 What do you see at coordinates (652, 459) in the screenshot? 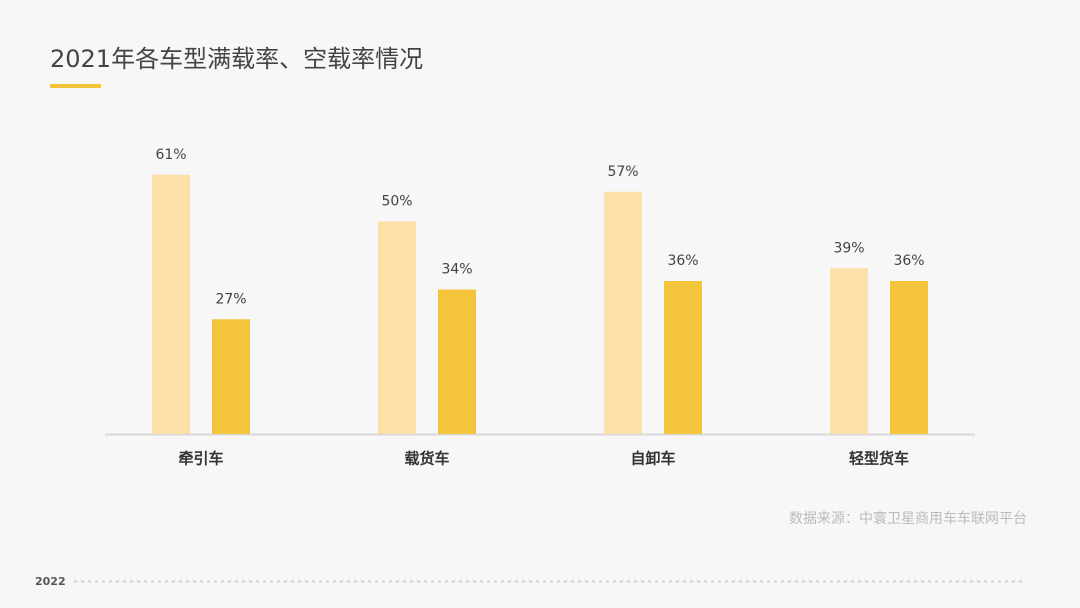
I see `x-tick-label: 自卸车` at bounding box center [652, 459].